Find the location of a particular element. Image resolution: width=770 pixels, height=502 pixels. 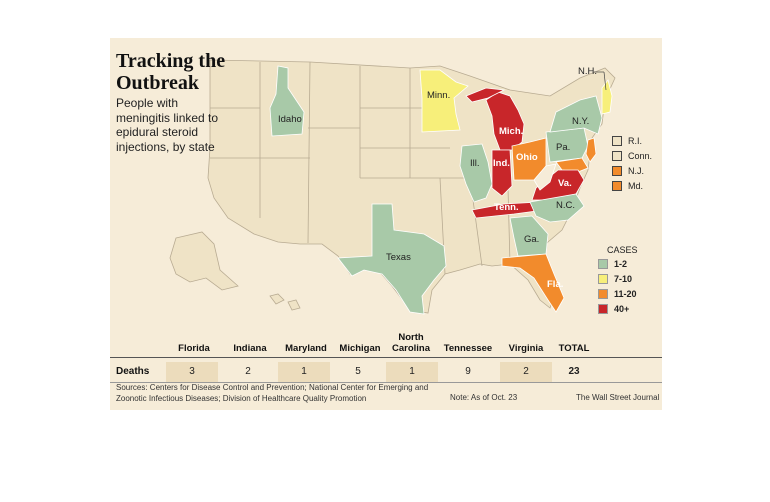

label-virginia: Va. is located at coordinates (565, 183).